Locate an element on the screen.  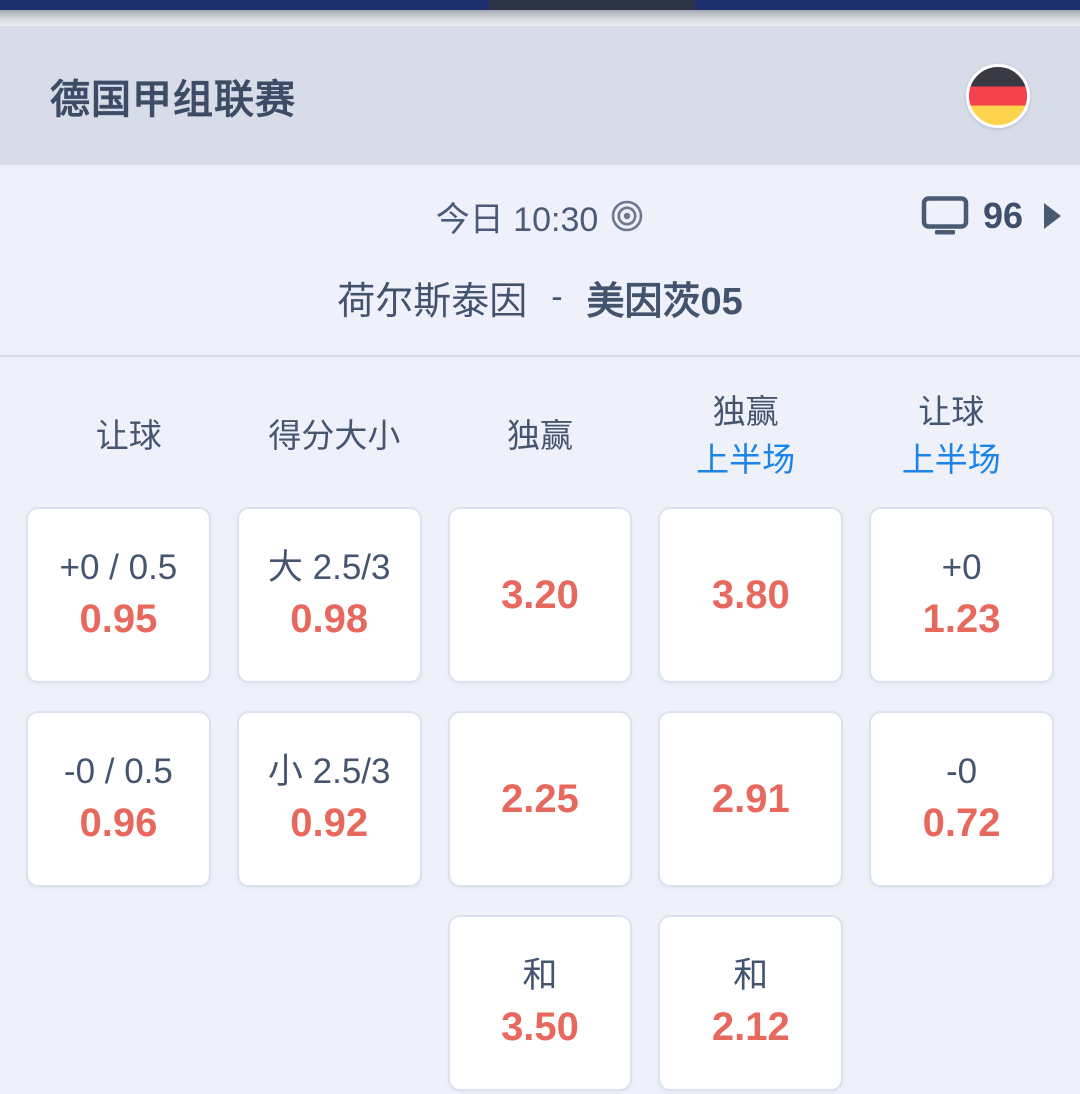
odds-line: 小 2.5/3 is located at coordinates (329, 771).